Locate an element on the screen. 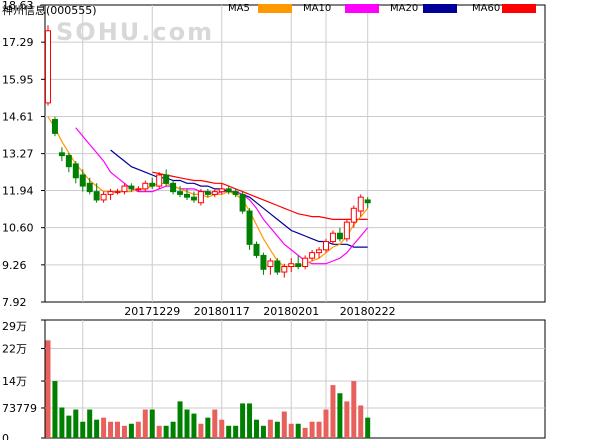  date-tick-label: 20180222 is located at coordinates (368, 311).